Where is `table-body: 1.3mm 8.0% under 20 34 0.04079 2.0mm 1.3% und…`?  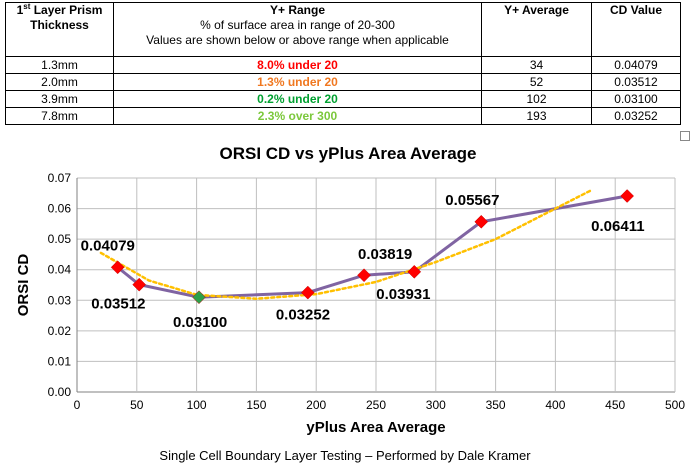
table-body: 1.3mm 8.0% under 20 34 0.04079 2.0mm 1.3% und… is located at coordinates (343, 90).